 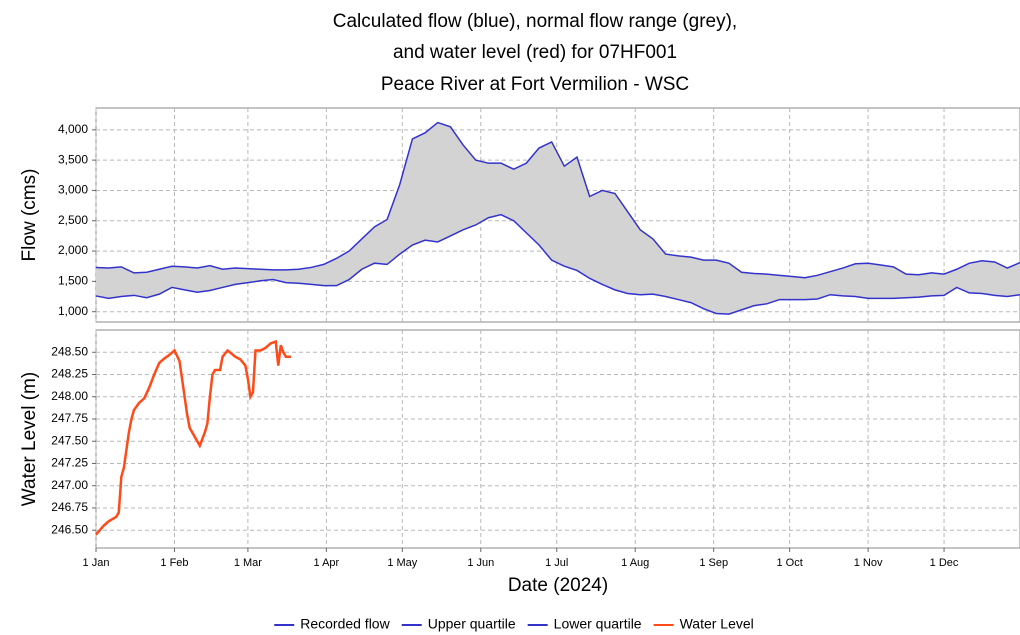 What do you see at coordinates (69, 351) in the screenshot?
I see `y-tick-label: 248.50` at bounding box center [69, 351].